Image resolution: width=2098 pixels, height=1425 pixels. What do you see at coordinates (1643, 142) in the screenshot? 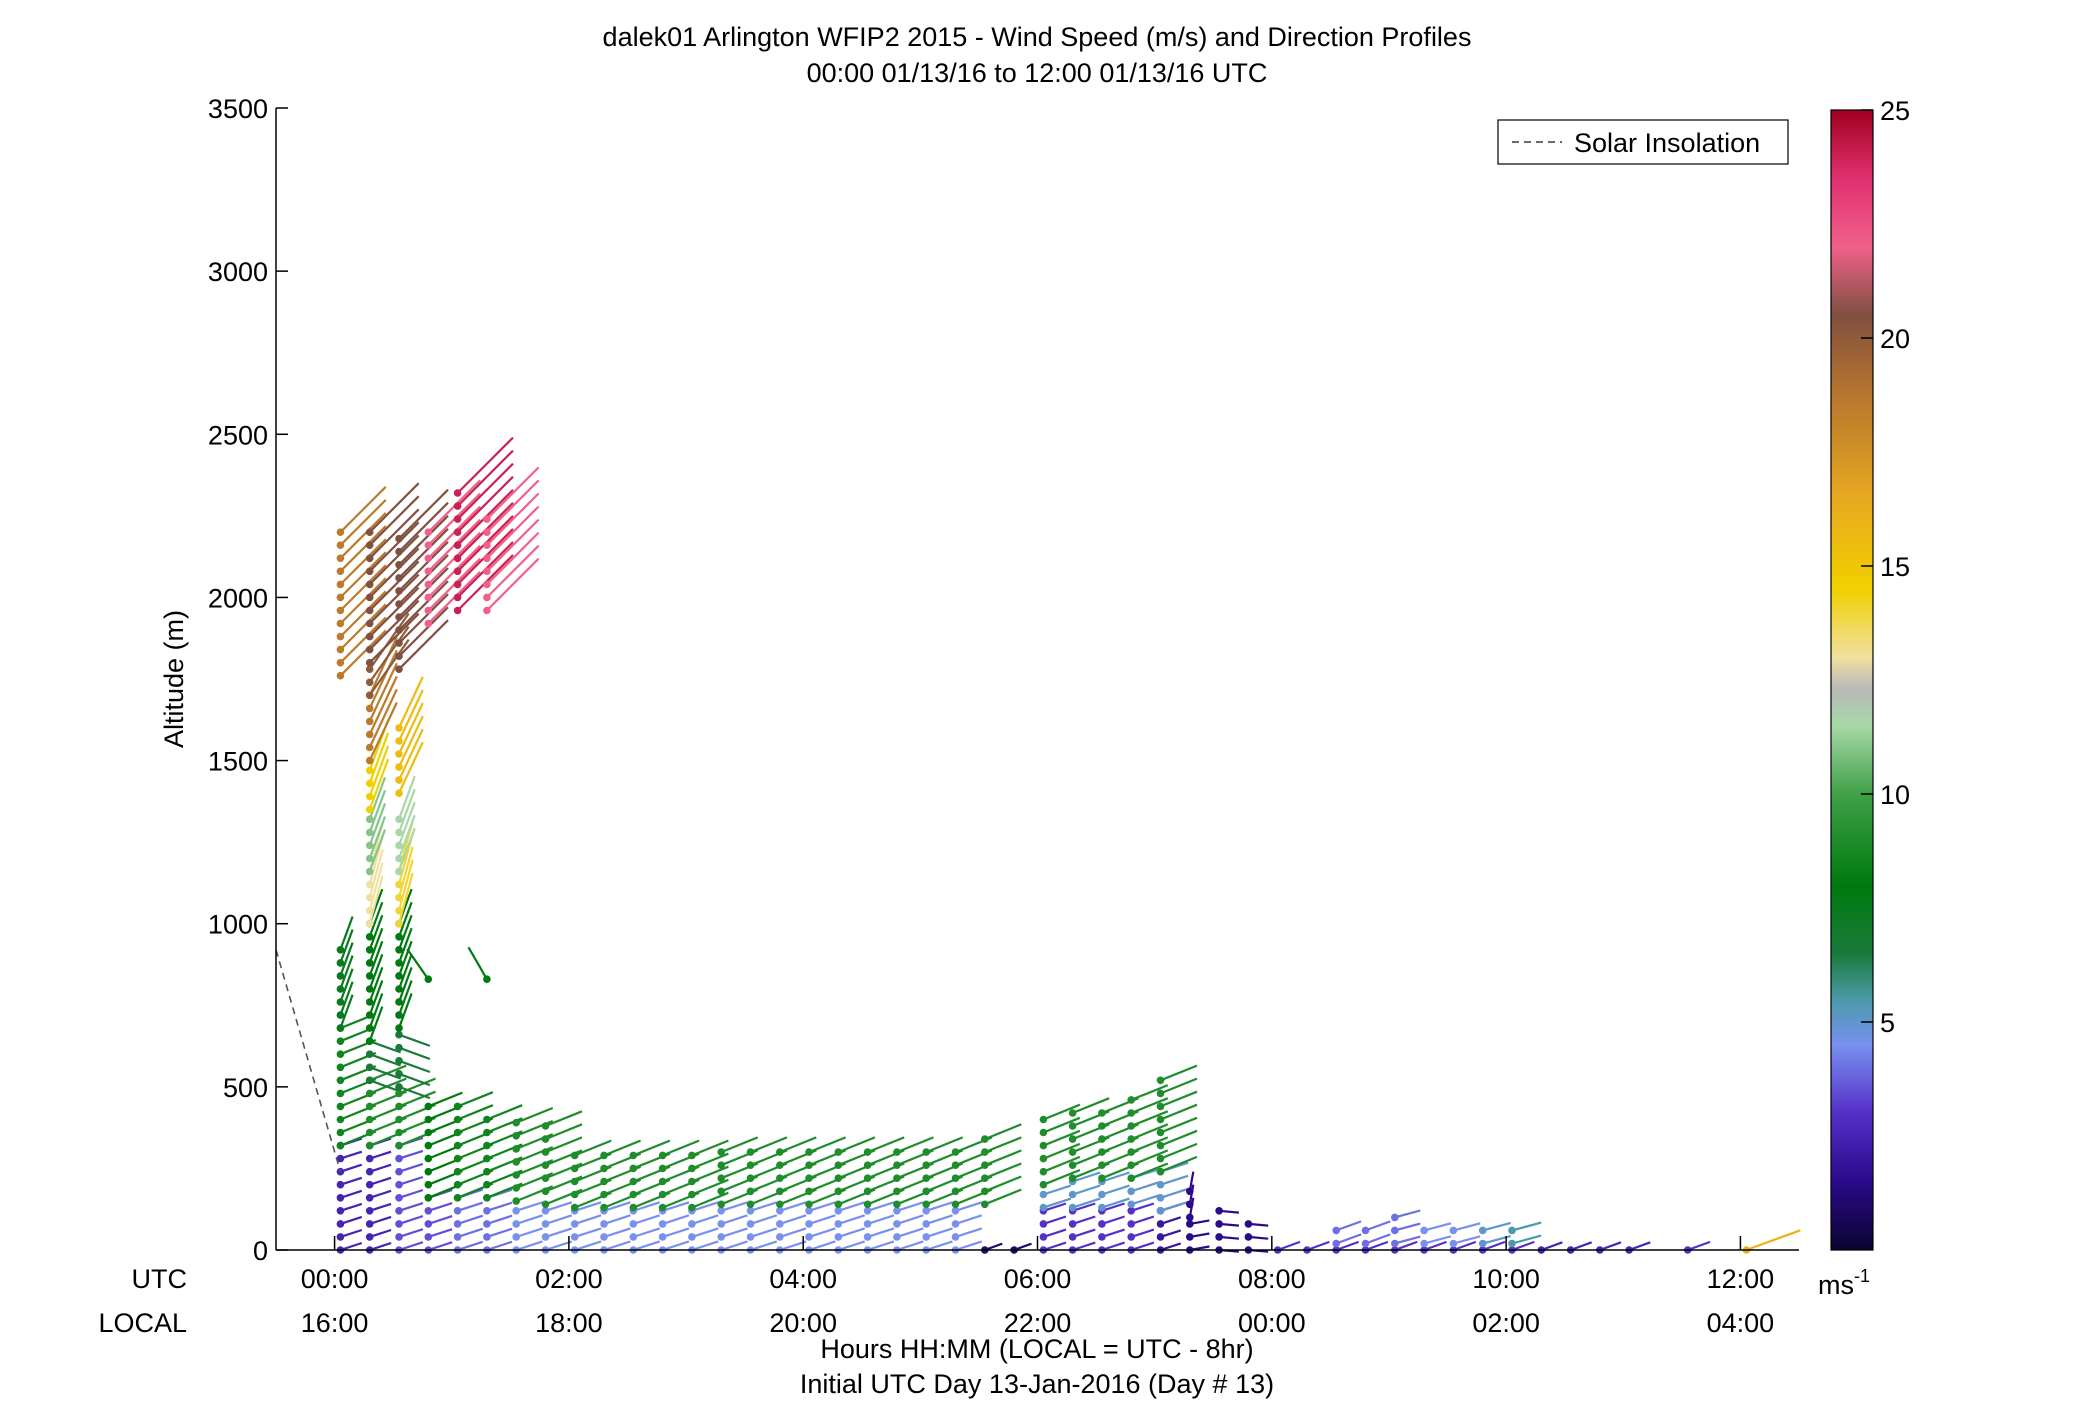
I see `legend-box` at bounding box center [1643, 142].